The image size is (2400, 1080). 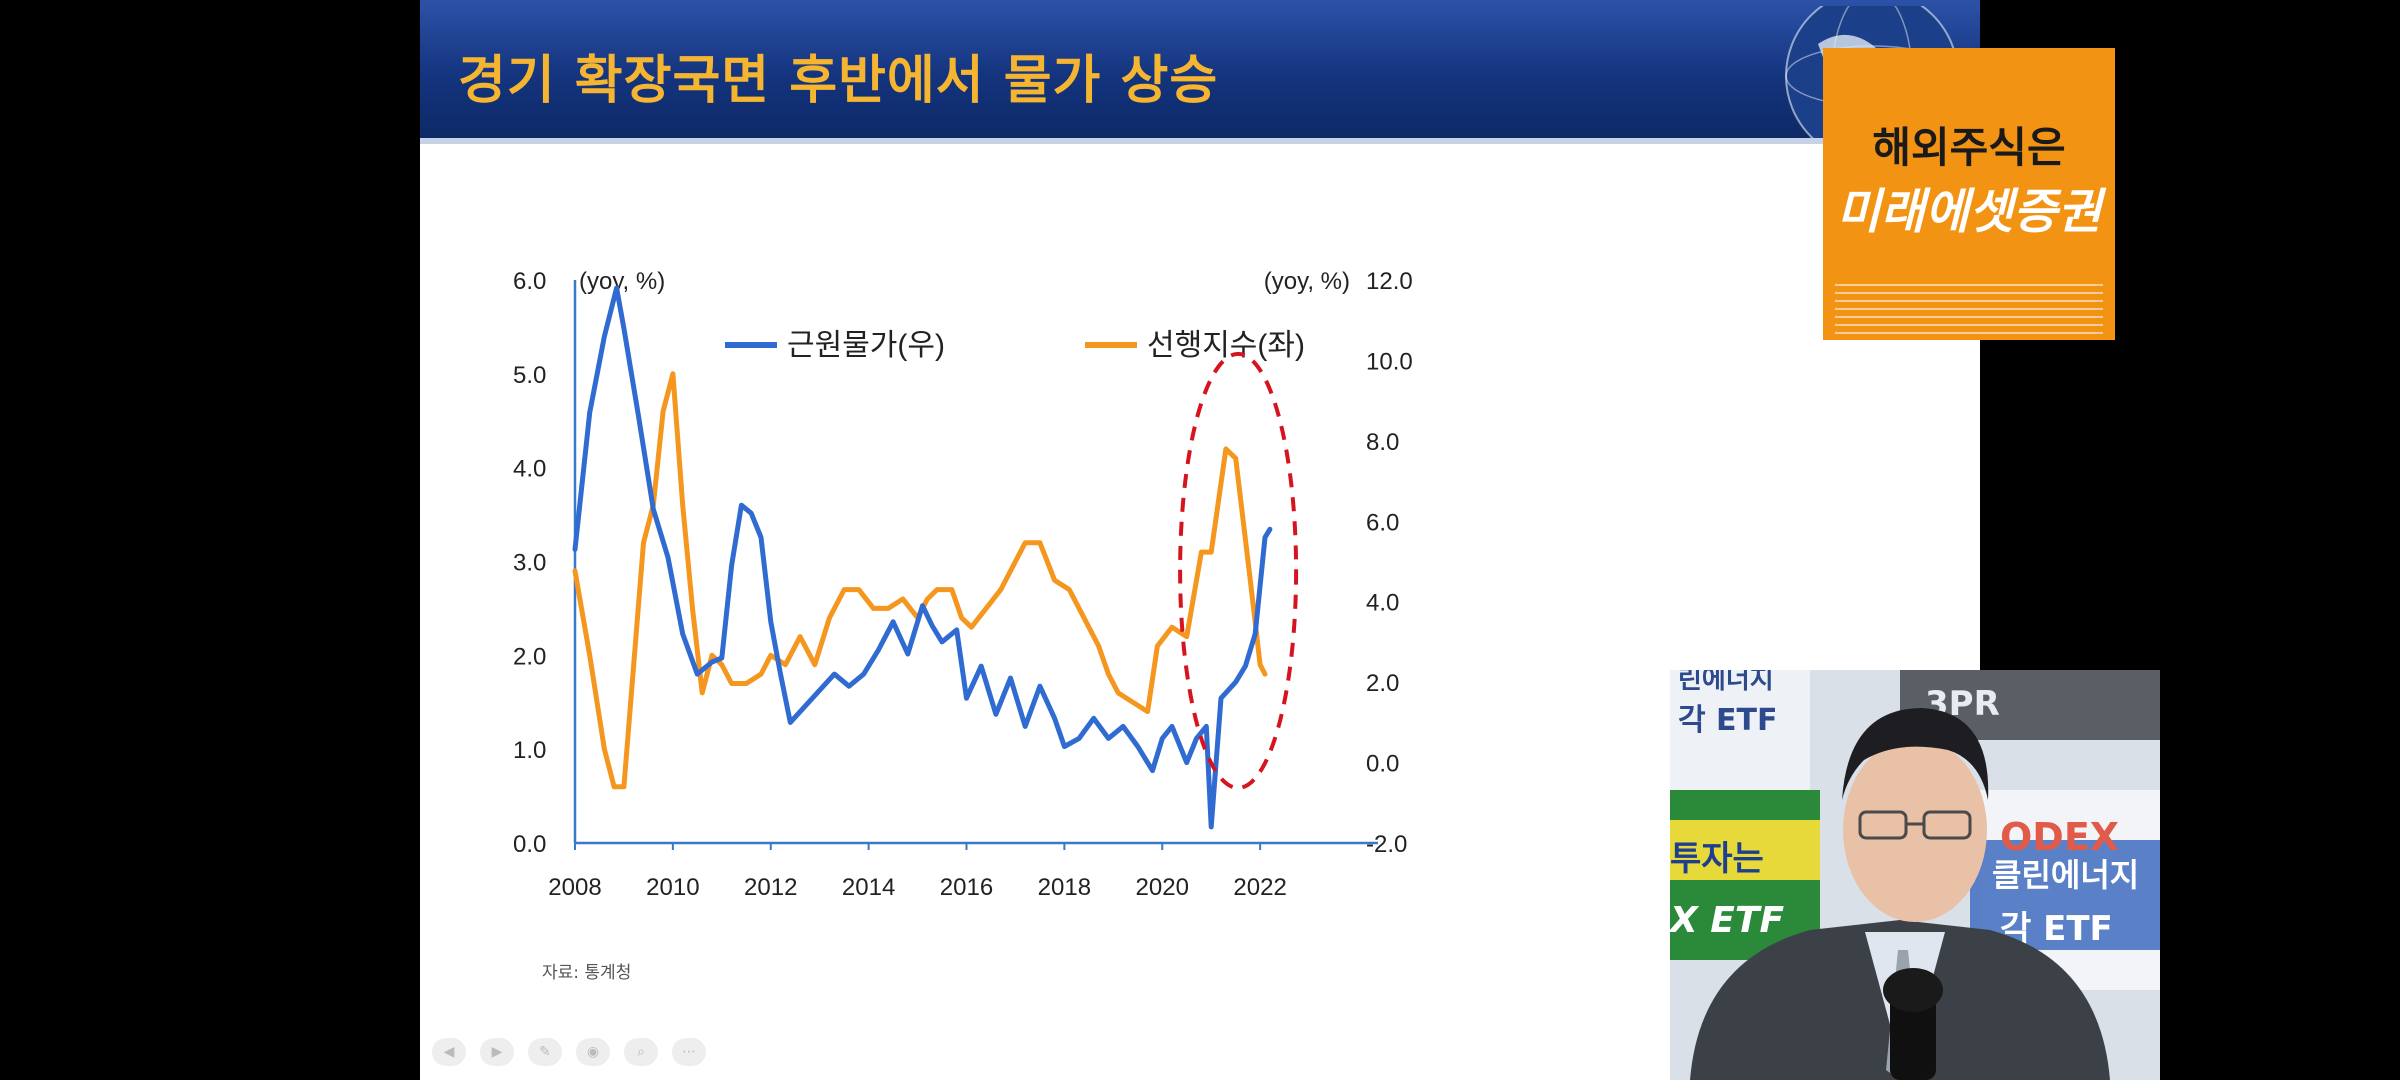 I want to click on right-tick-label: 8.0, so click(x=1382, y=442).